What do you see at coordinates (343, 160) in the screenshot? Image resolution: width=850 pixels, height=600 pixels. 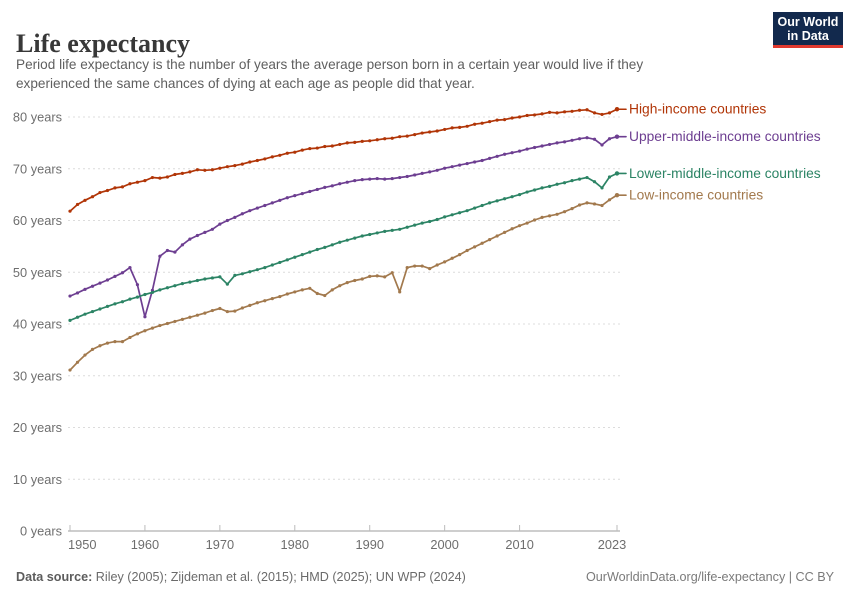 I see `series-line-high-income-countries` at bounding box center [343, 160].